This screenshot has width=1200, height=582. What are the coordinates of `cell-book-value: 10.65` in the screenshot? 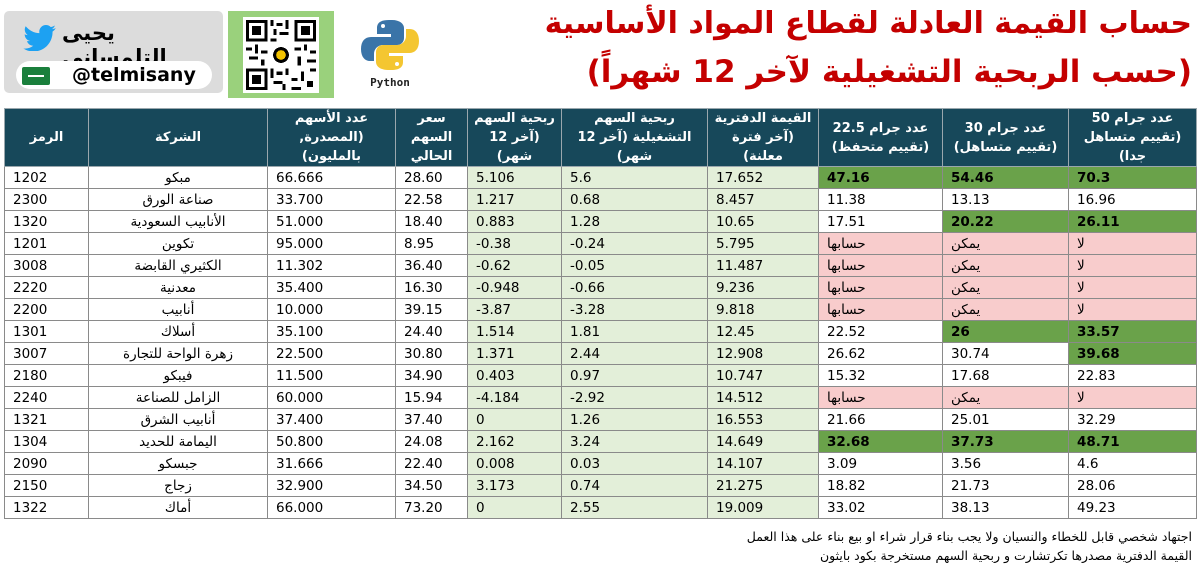 It's located at (763, 221).